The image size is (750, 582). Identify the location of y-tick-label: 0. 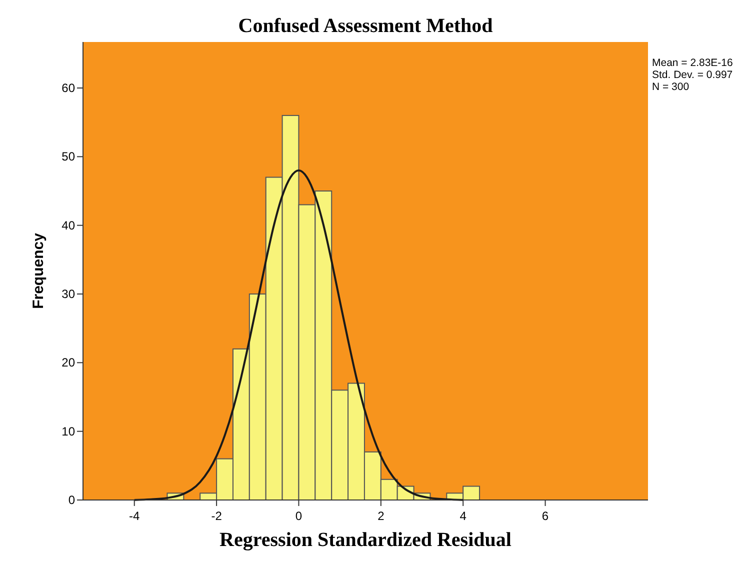
(72, 500).